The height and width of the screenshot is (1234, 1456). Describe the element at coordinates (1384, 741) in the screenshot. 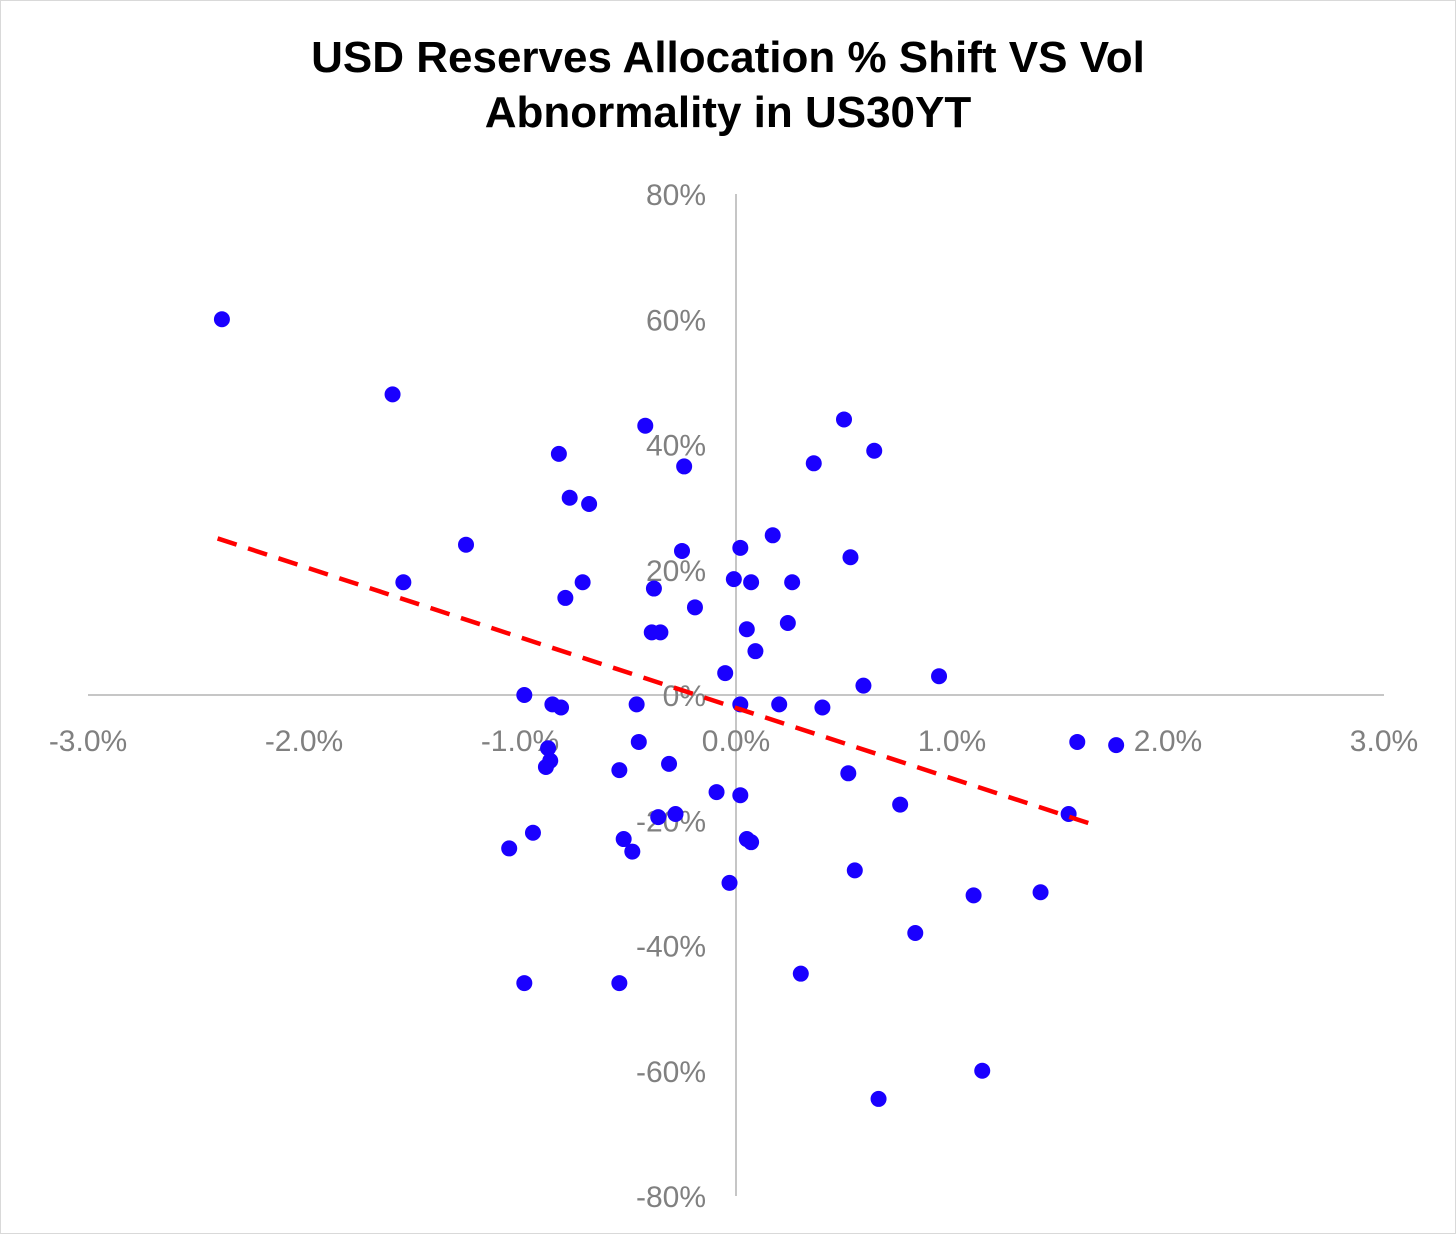

I see `x-tick-label: 3.0%` at that location.